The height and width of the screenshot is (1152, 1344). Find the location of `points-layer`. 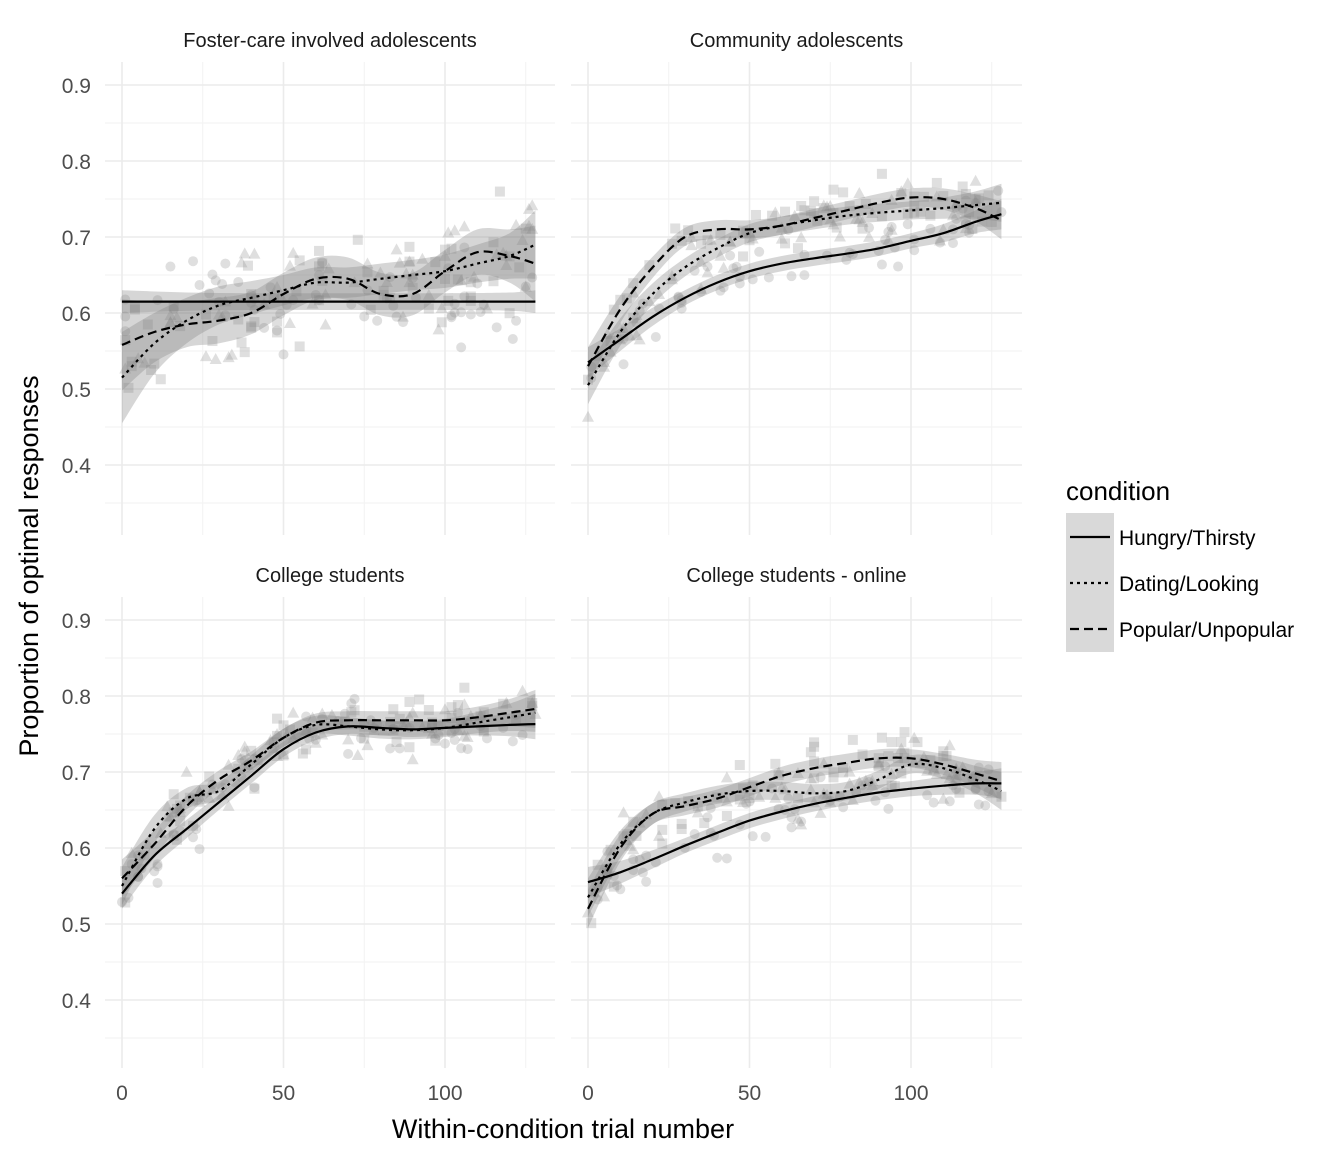

points-layer is located at coordinates (794, 828).